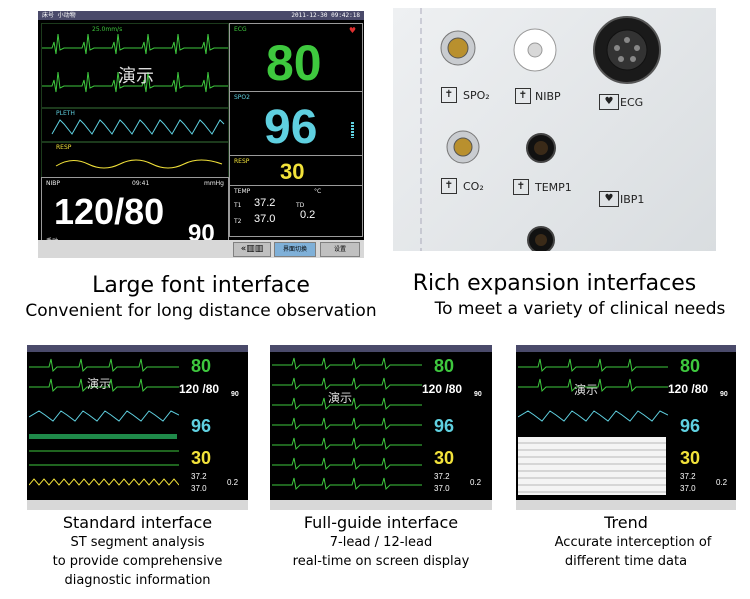 This screenshot has height=599, width=750. Describe the element at coordinates (553, 187) in the screenshot. I see `label-temp1: TEMP1` at that location.